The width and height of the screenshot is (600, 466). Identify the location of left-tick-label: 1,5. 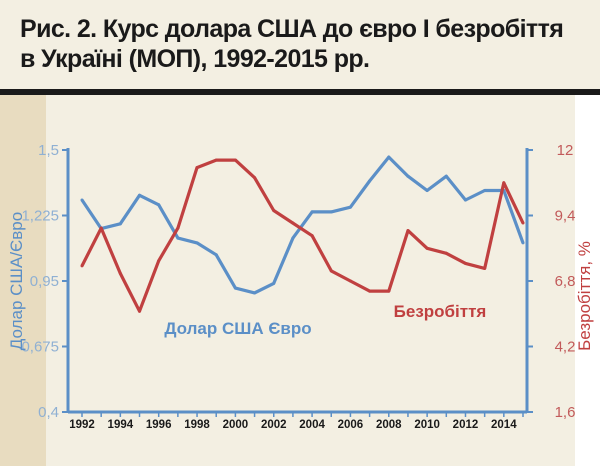
(48, 150).